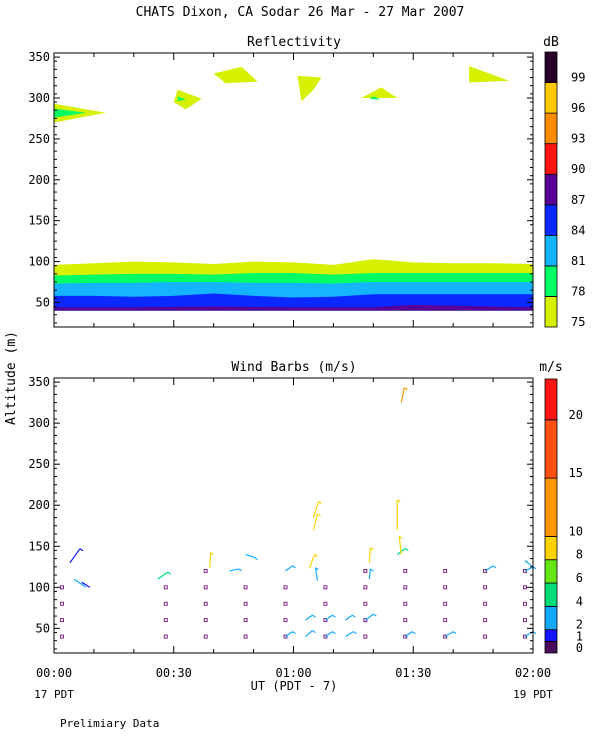  I want to click on wind-barbs-title: Wind Barbs (m/s), so click(293, 367).